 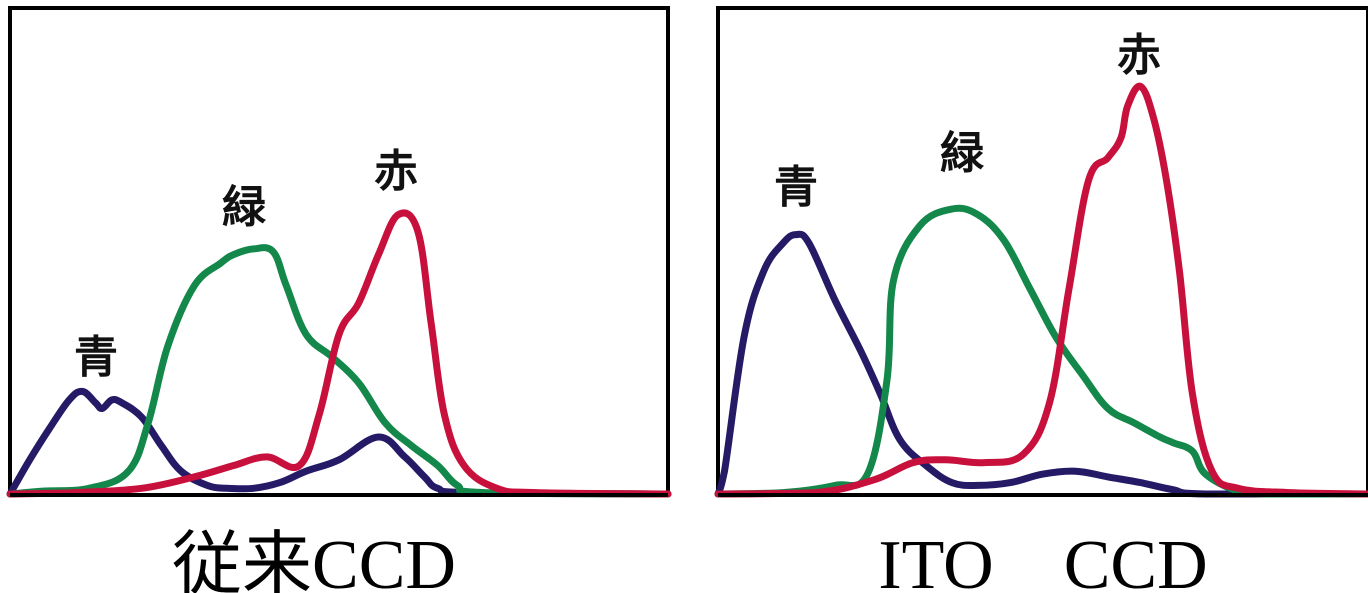 What do you see at coordinates (1042, 560) in the screenshot?
I see `chart-caption: ITO CCD` at bounding box center [1042, 560].